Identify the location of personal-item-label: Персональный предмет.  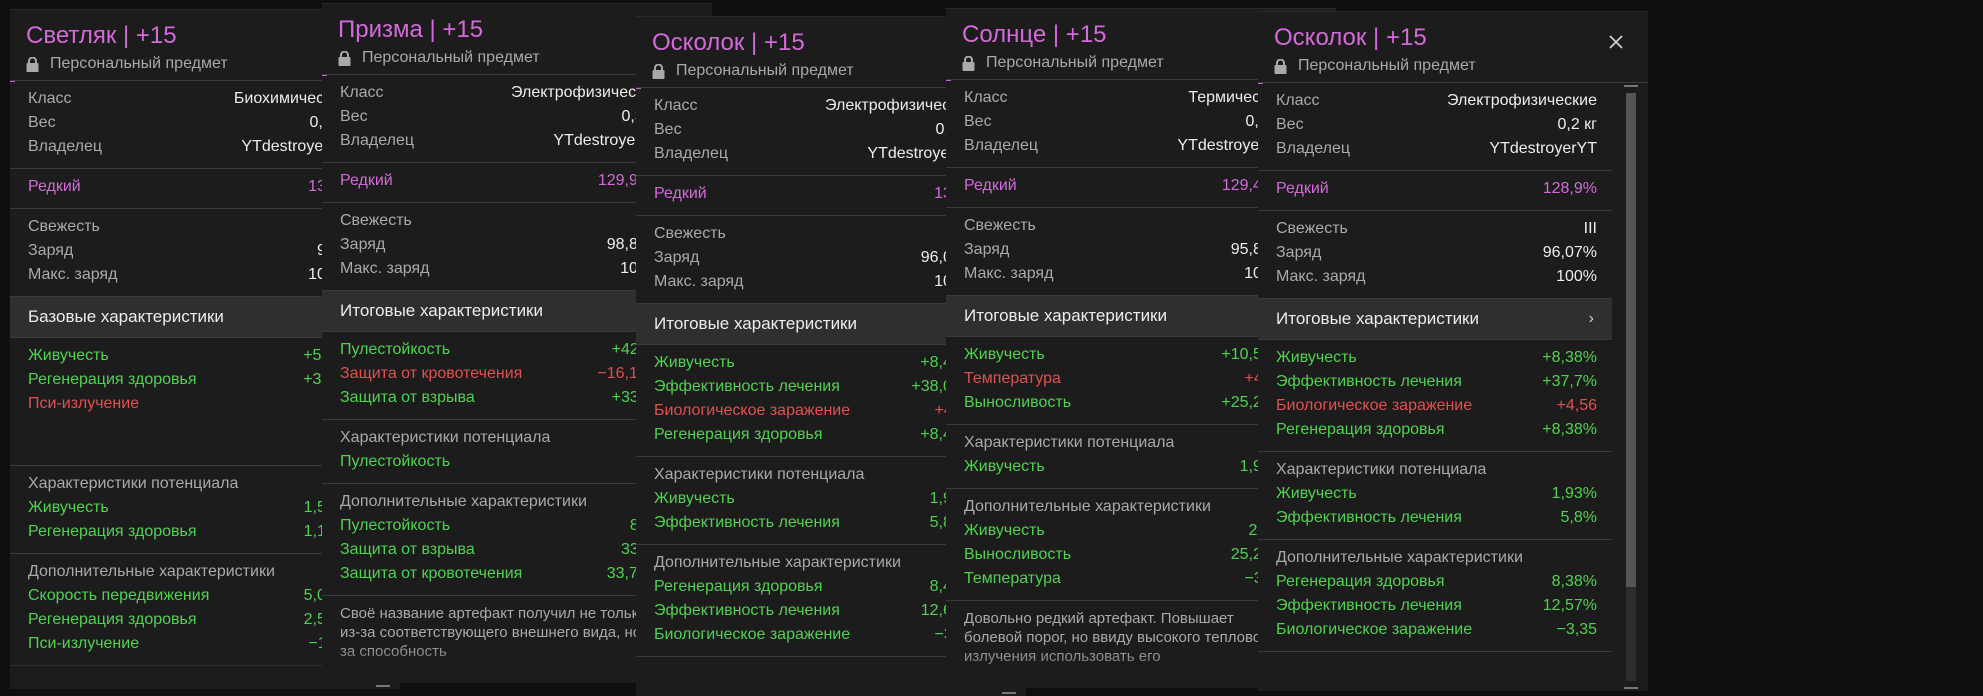
(753, 71).